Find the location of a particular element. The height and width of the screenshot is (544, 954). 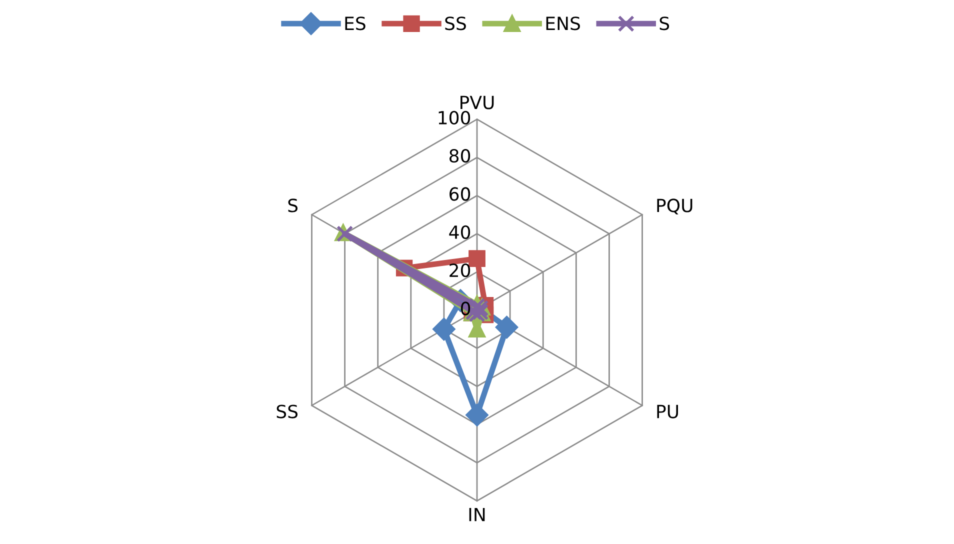

spoke-label: PQU is located at coordinates (674, 206).